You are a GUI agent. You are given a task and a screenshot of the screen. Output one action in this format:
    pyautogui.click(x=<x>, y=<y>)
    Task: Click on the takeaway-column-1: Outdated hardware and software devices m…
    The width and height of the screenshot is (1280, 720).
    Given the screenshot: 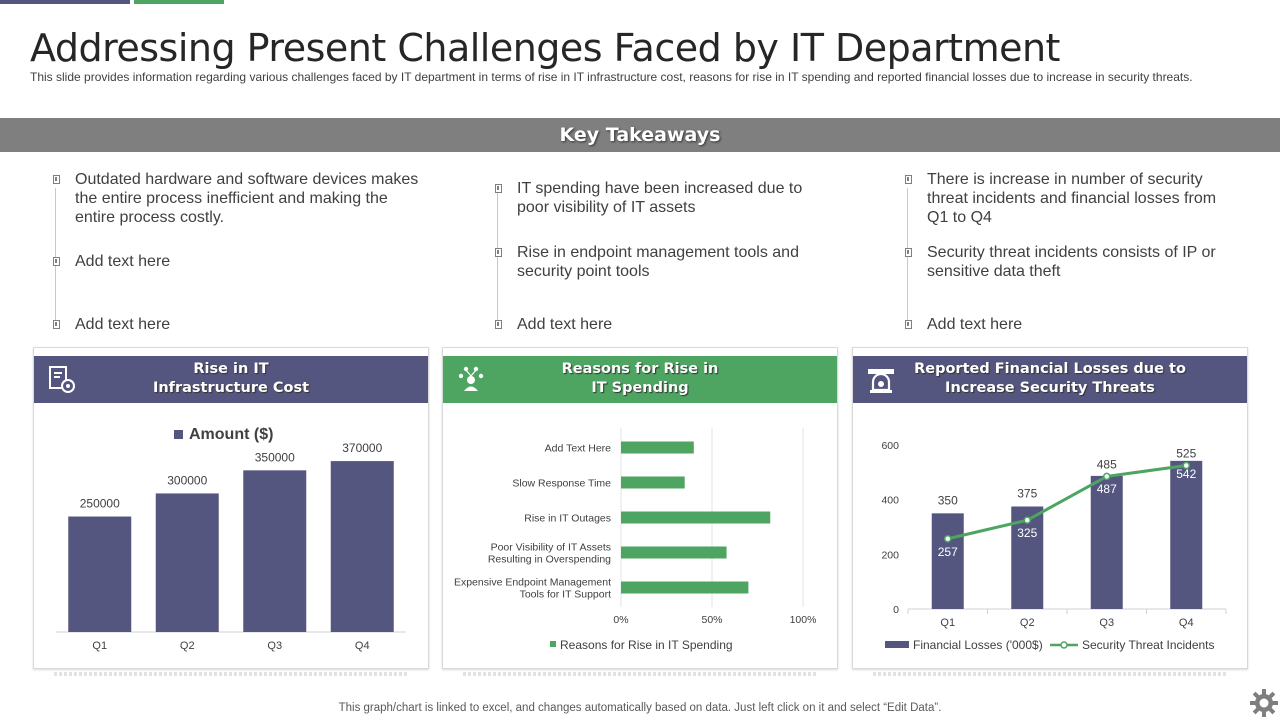 What is the action you would take?
    pyautogui.click(x=244, y=255)
    